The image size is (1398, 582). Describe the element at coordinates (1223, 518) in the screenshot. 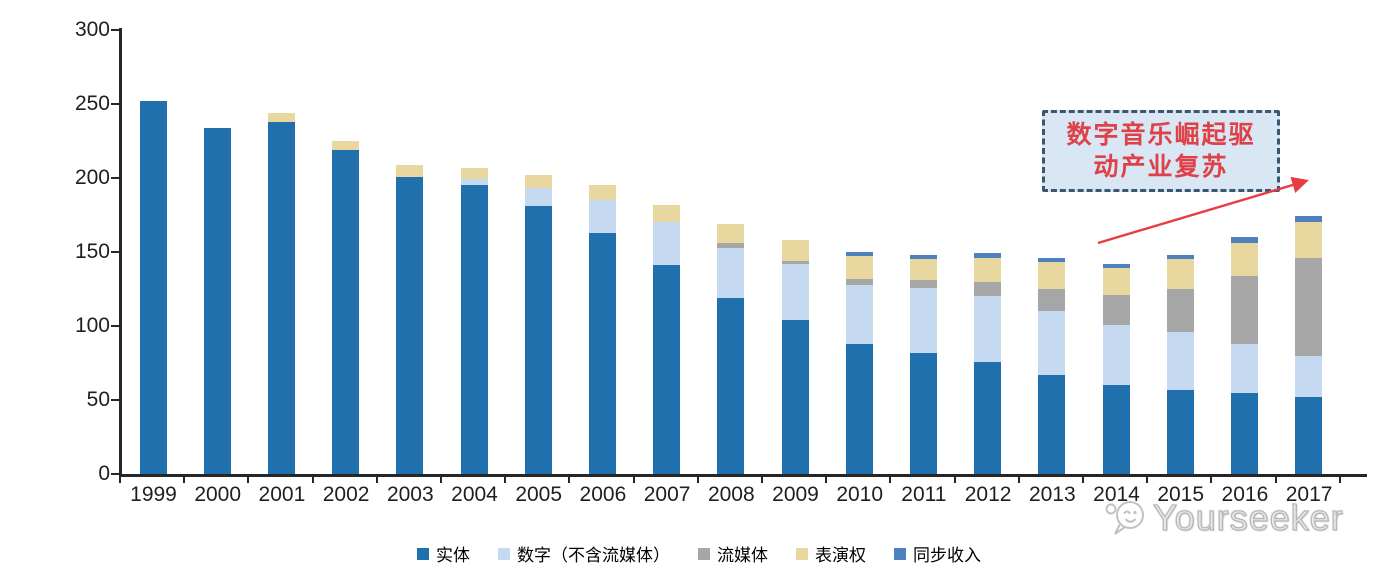

I see `watermark: Yourseeker` at that location.